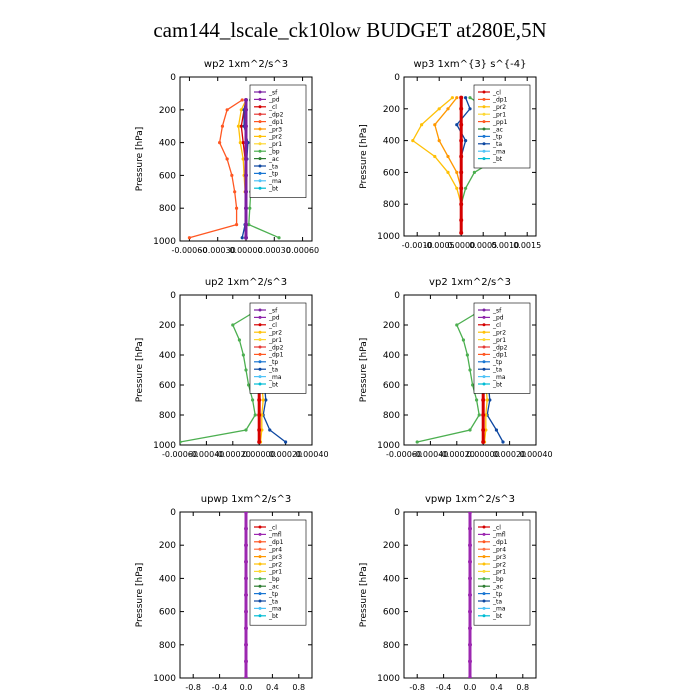  Describe the element at coordinates (276, 542) in the screenshot. I see `legend-label: _dp1` at that location.